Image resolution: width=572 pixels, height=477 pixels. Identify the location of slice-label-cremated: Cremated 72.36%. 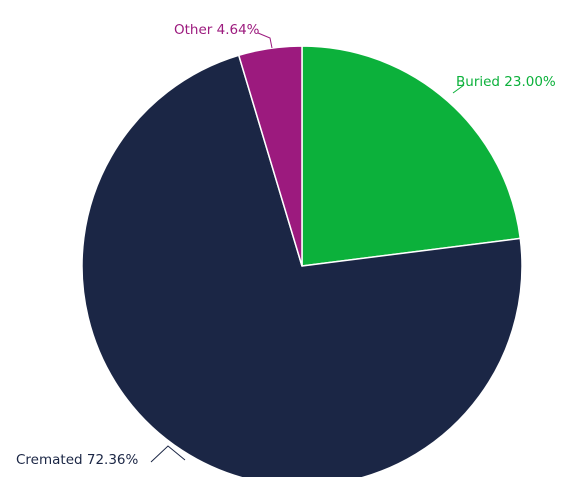
(77, 460).